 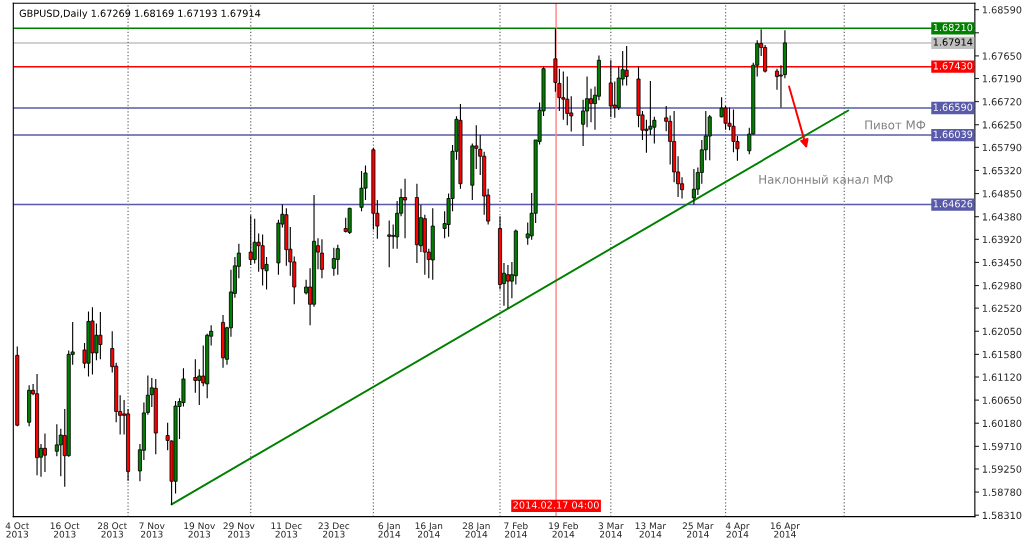 What do you see at coordinates (200, 530) in the screenshot?
I see `x-tick-label: 19 Nov 2013` at bounding box center [200, 530].